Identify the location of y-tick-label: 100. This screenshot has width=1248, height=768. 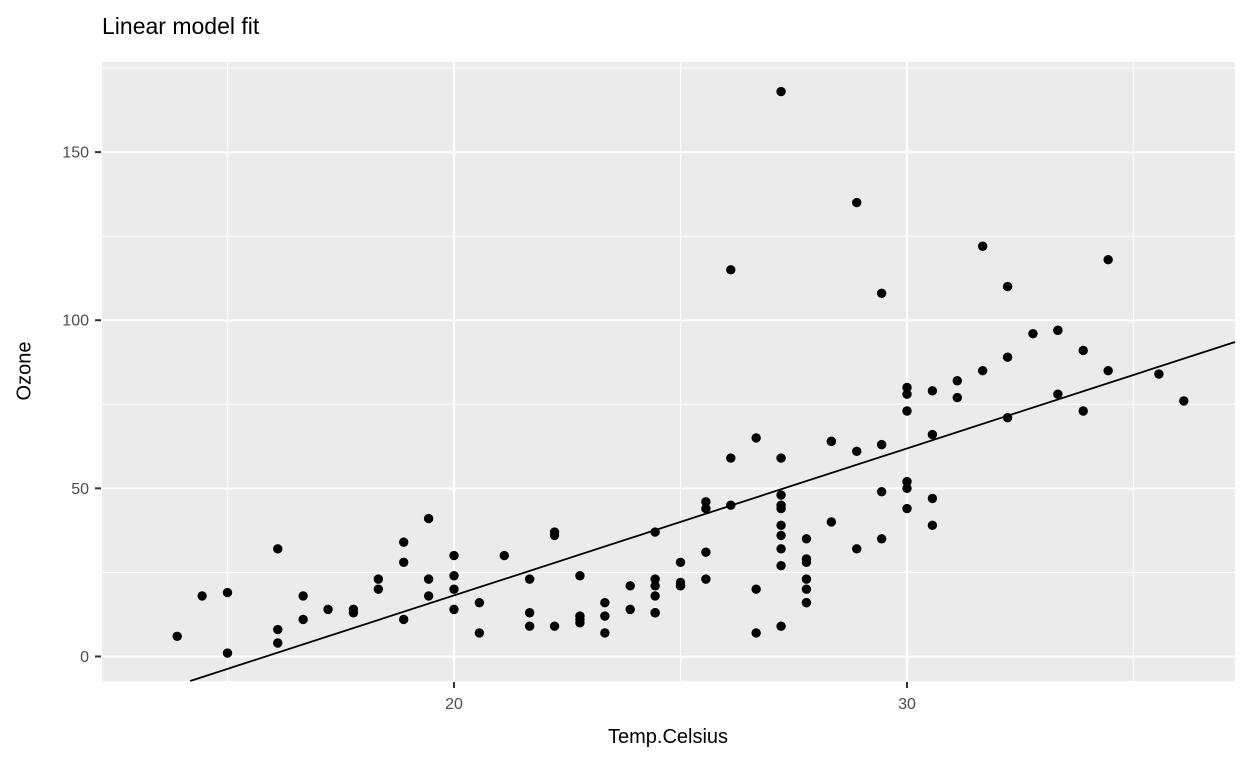
(75, 321).